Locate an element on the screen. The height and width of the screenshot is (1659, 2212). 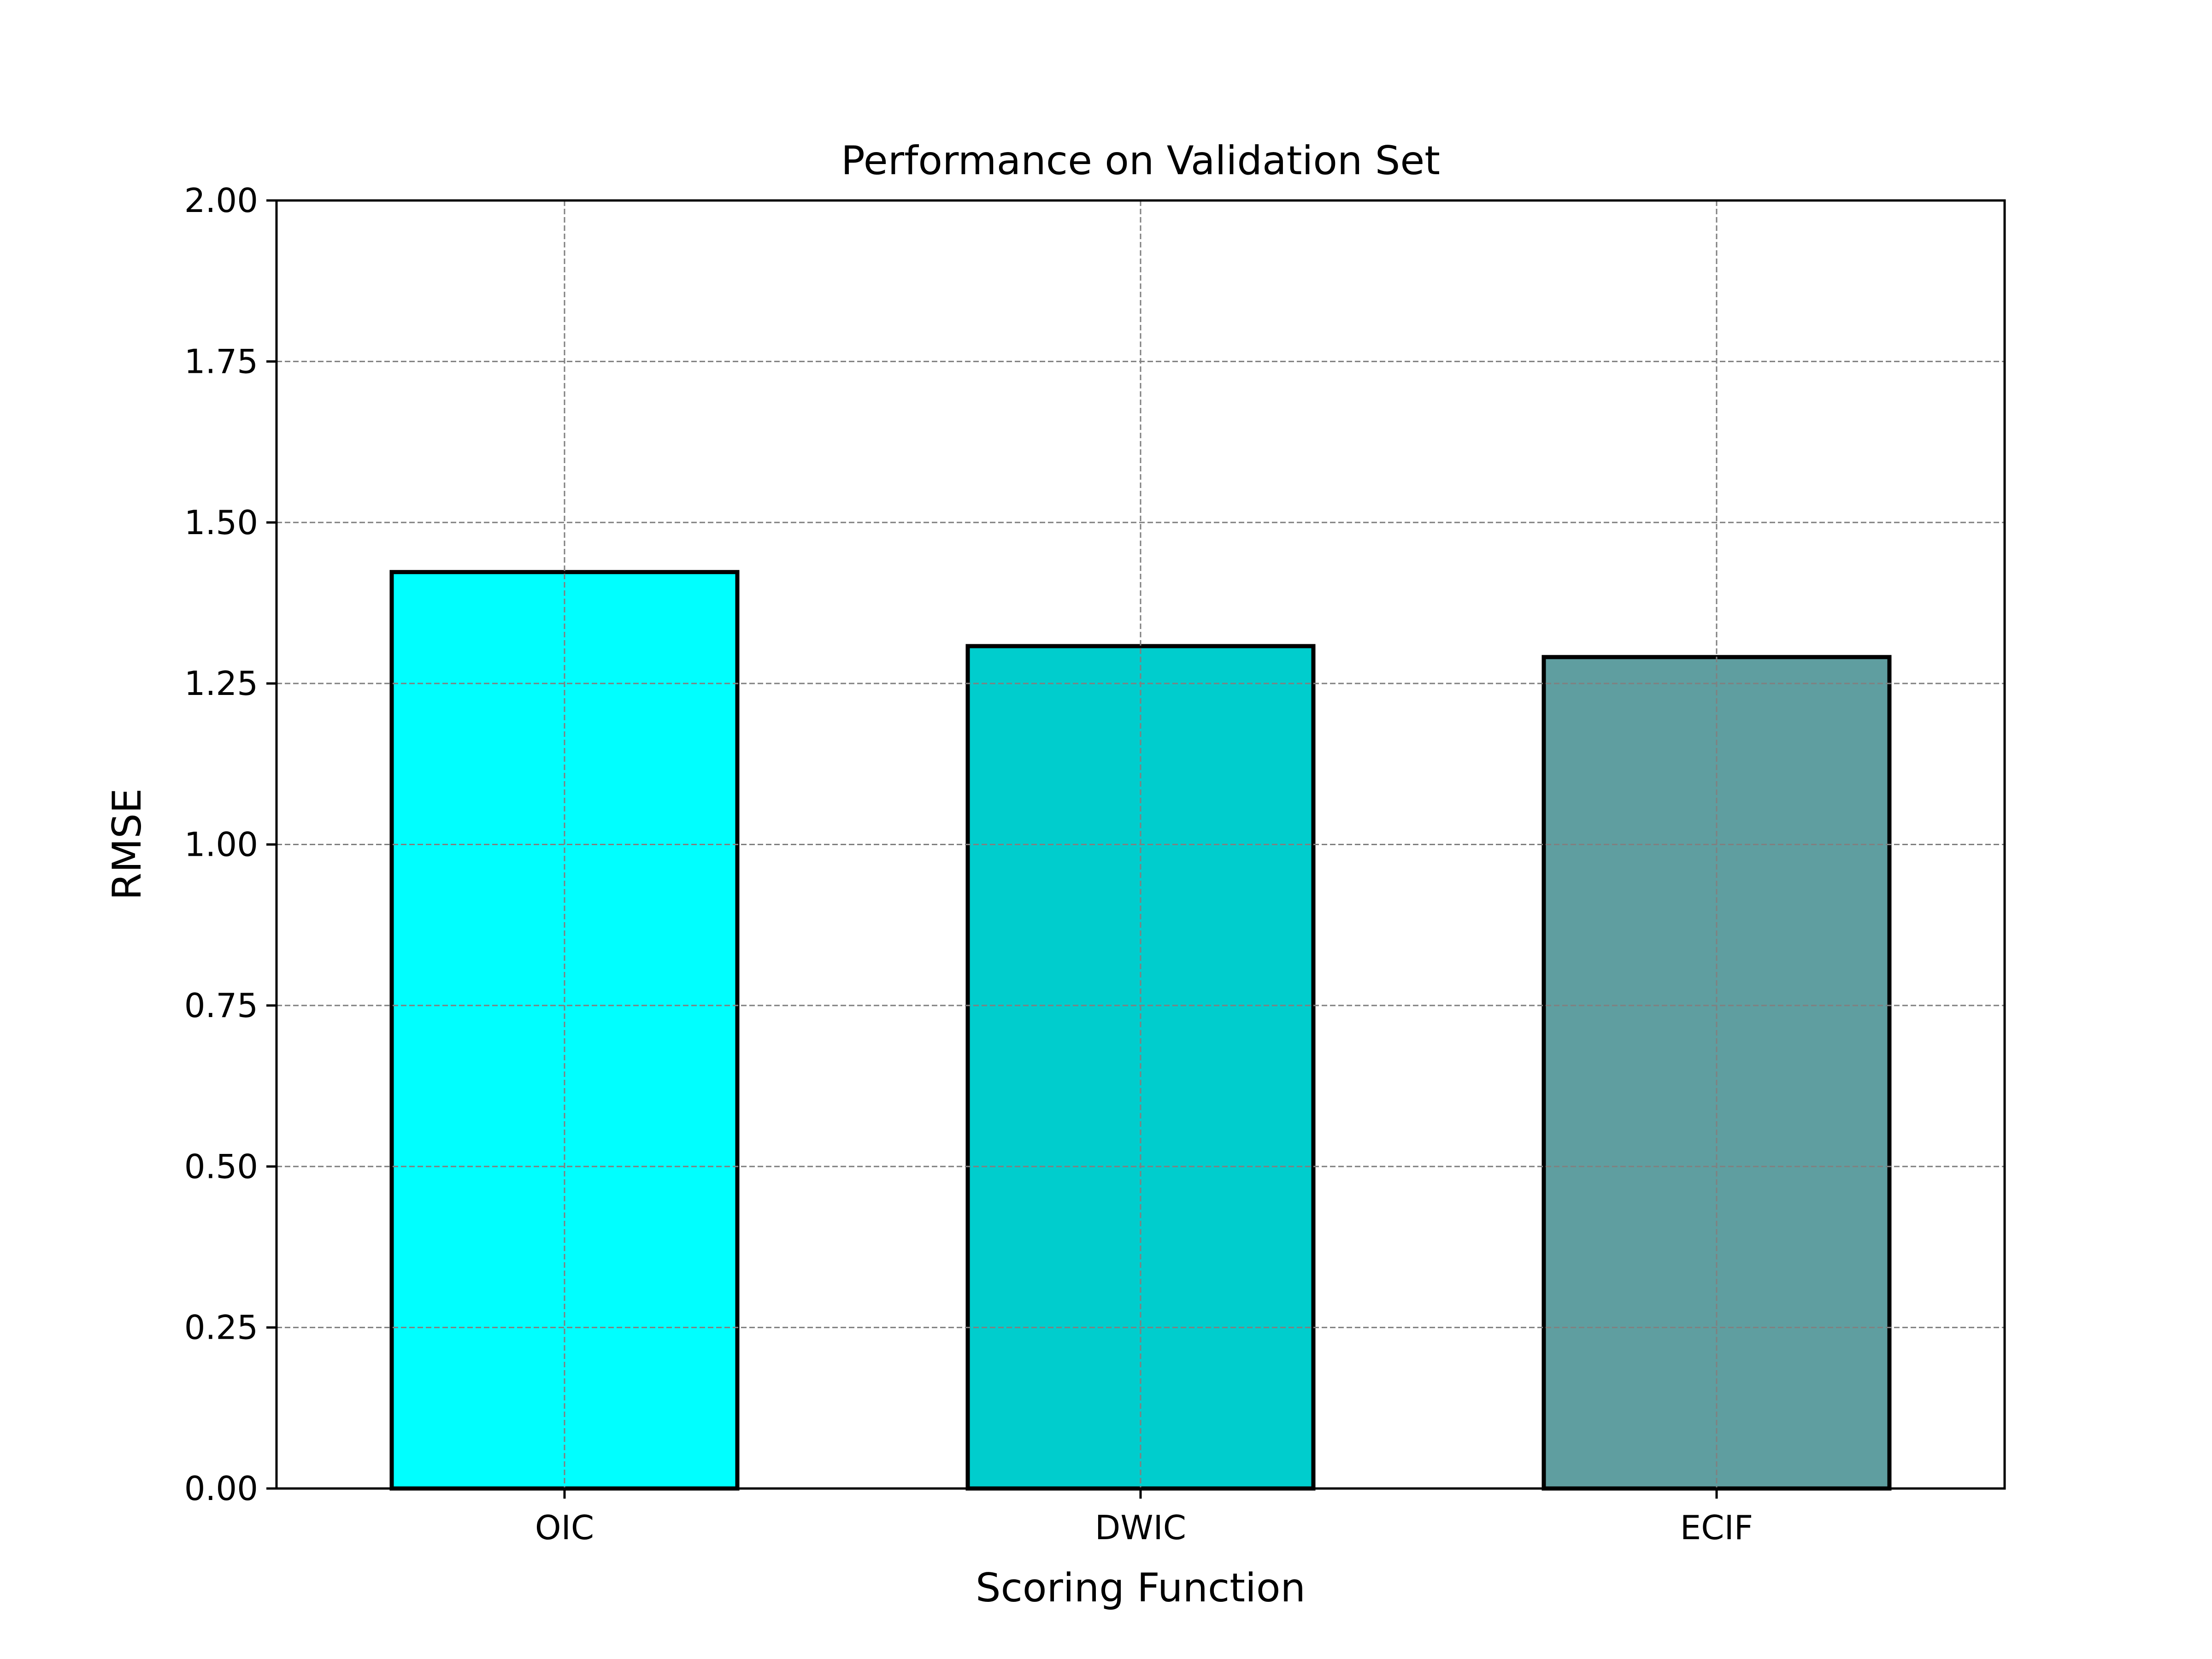
y-axis-label: RMSE is located at coordinates (127, 844).